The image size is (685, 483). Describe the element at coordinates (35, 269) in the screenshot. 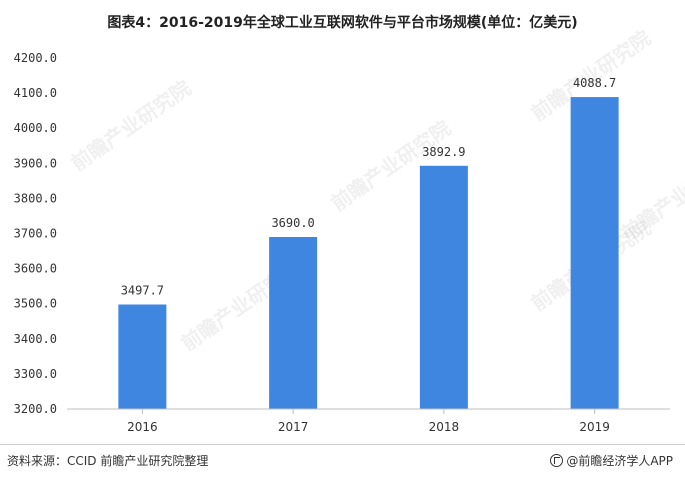

I see `y-tick-label: 3600.0` at that location.